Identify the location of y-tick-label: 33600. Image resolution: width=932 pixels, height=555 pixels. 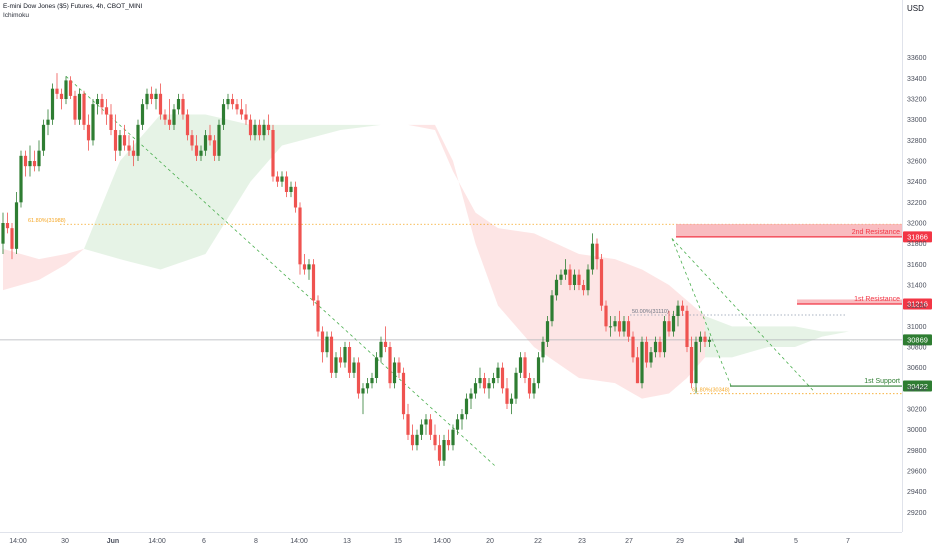
(917, 58).